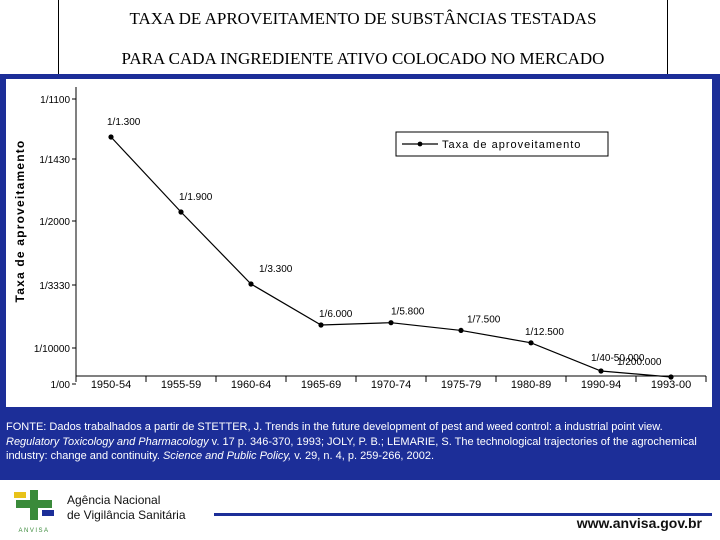 The width and height of the screenshot is (720, 540). I want to click on agency-name: Agência Nacional de Vigilância Sanitária, so click(126, 508).